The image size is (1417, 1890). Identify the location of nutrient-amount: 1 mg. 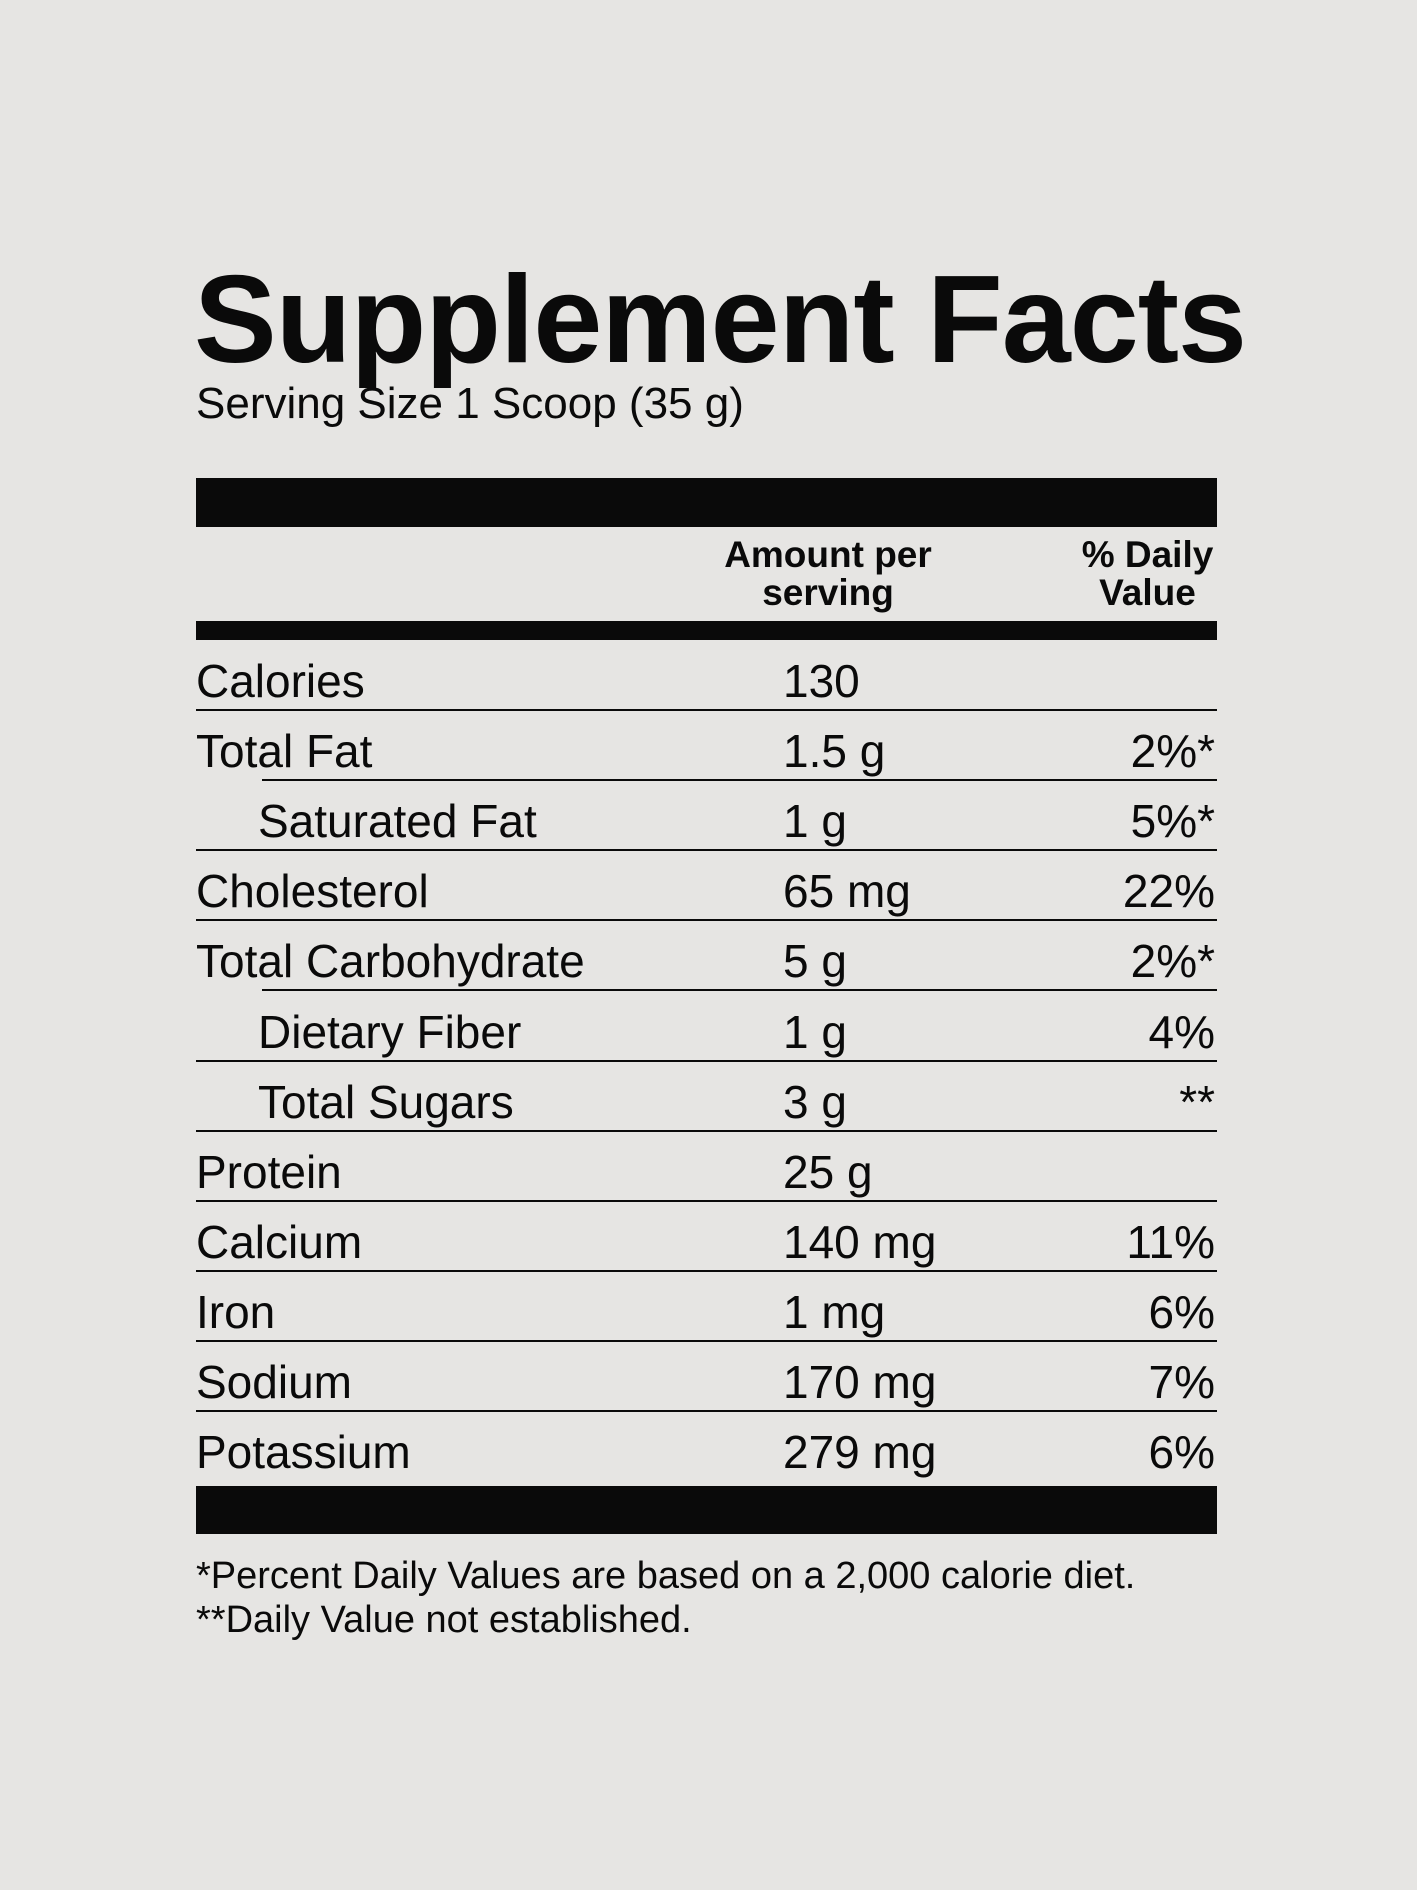
(834, 1311).